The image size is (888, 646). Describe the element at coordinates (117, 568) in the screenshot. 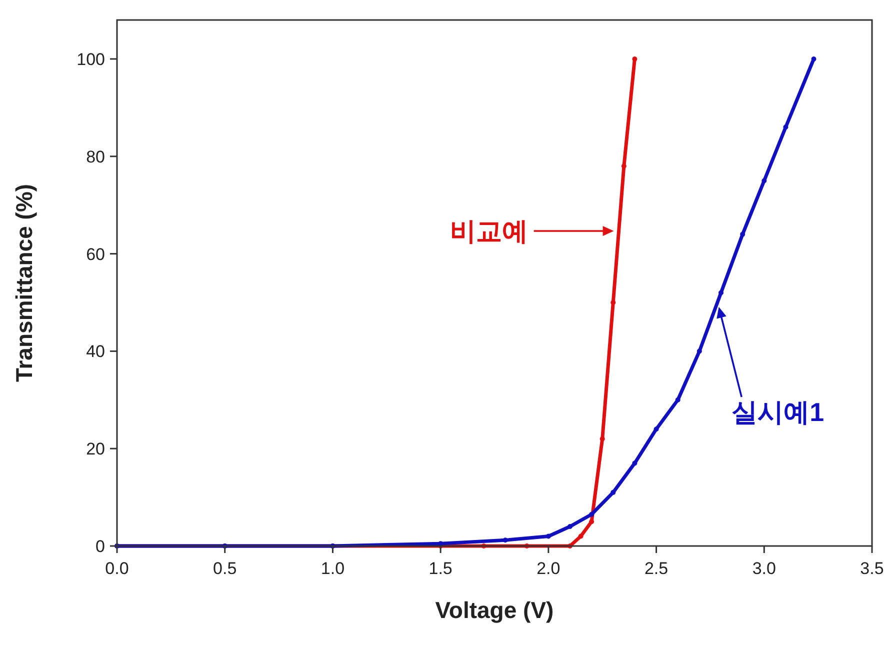

I see `x-tick-label: 0.0` at that location.